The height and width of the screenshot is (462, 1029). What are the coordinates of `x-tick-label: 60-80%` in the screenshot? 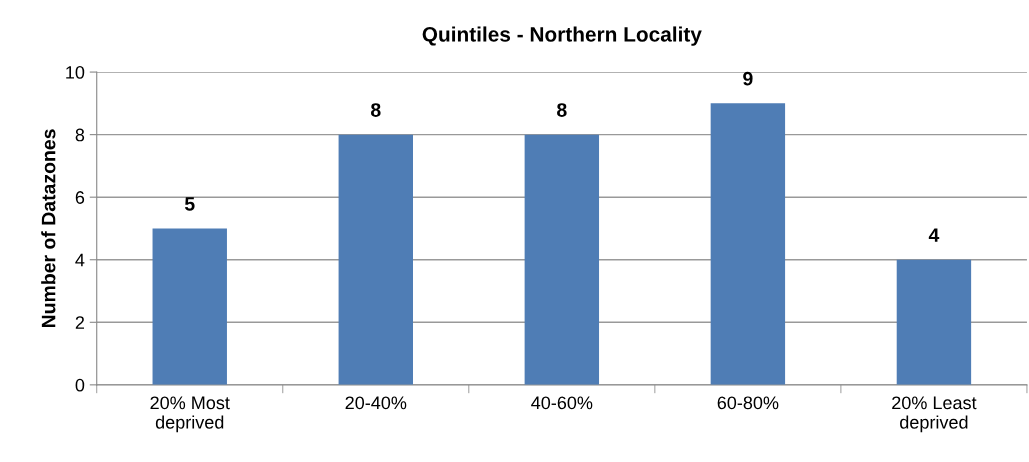 It's located at (748, 403).